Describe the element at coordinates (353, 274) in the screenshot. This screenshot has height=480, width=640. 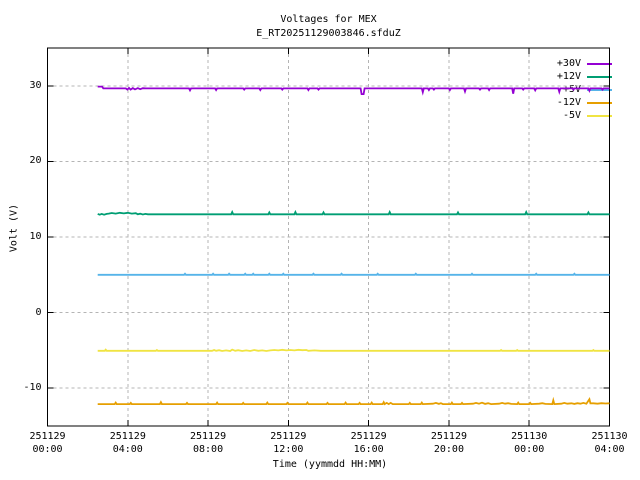
I see `series-line-+5V` at that location.